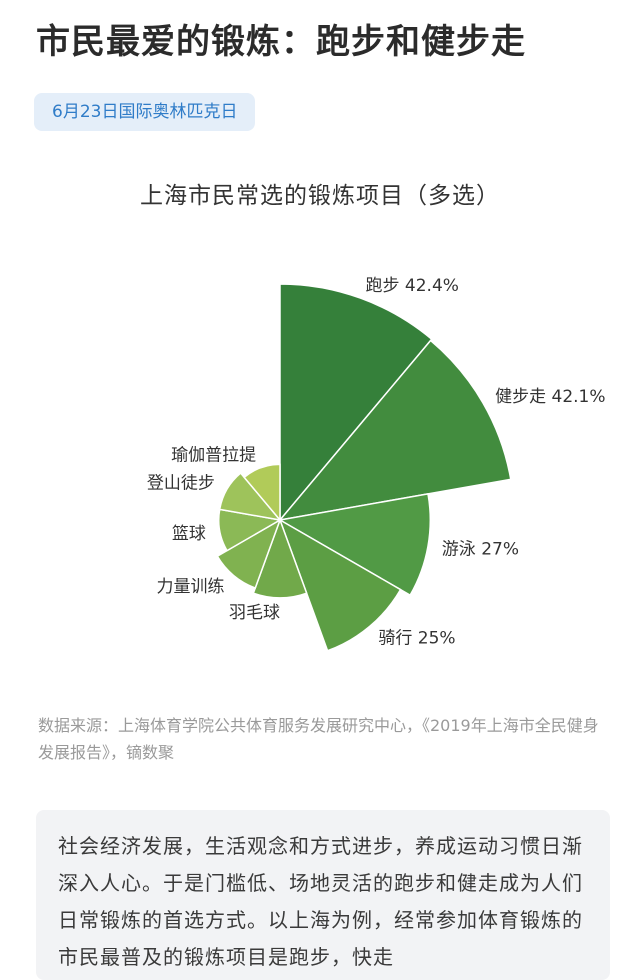  I want to click on headline: 市民最爱的锻炼：跑步和健步走, so click(281, 42).